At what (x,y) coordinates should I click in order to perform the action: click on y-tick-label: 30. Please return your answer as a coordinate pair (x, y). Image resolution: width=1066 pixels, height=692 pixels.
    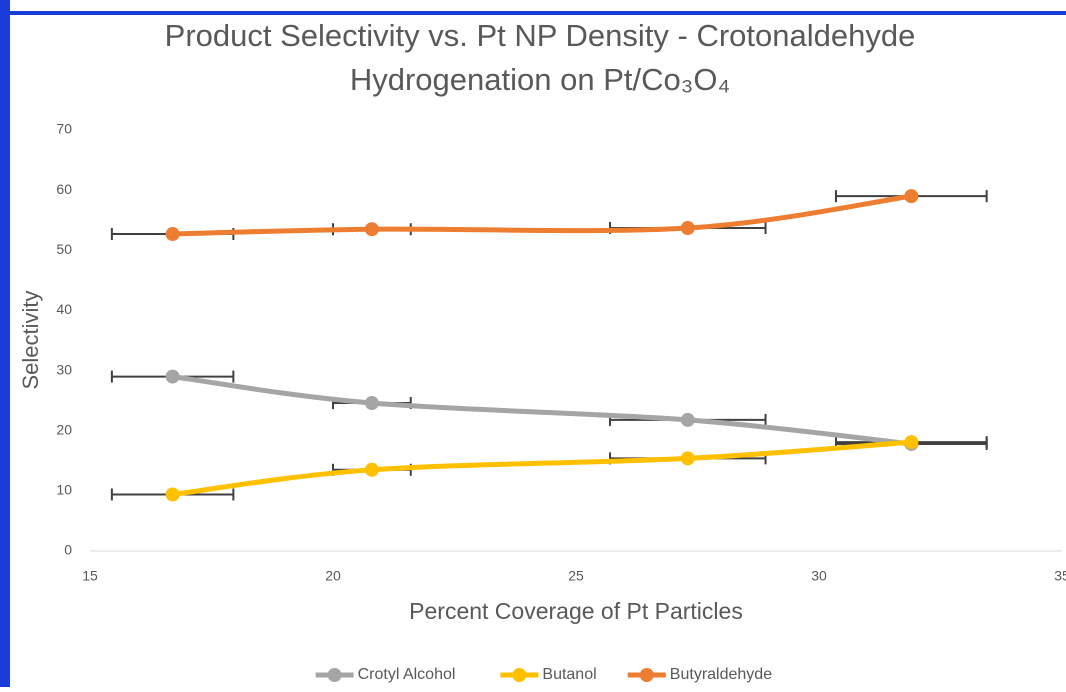
    Looking at the image, I should click on (64, 369).